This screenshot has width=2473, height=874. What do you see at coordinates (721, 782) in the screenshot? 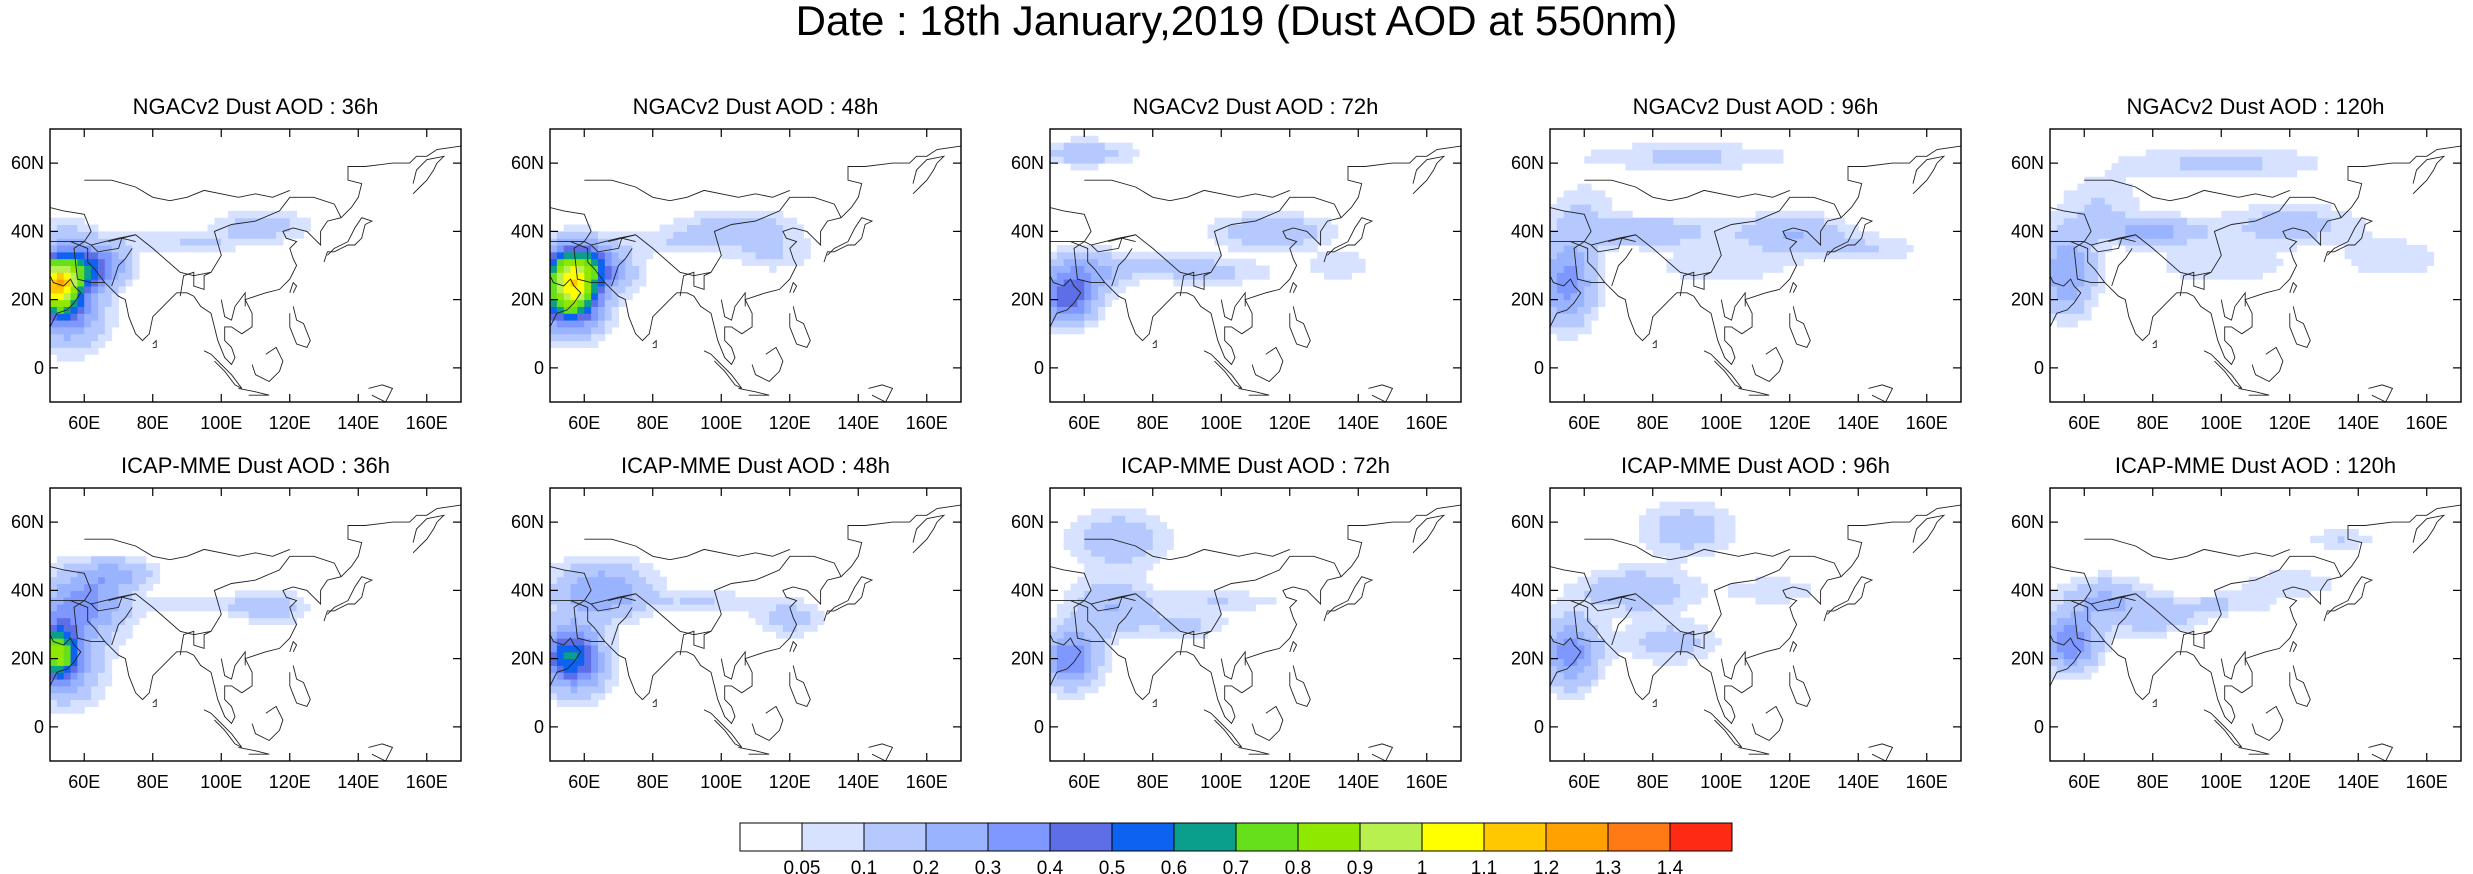
I see `x-tick-label: 100E` at bounding box center [721, 782].